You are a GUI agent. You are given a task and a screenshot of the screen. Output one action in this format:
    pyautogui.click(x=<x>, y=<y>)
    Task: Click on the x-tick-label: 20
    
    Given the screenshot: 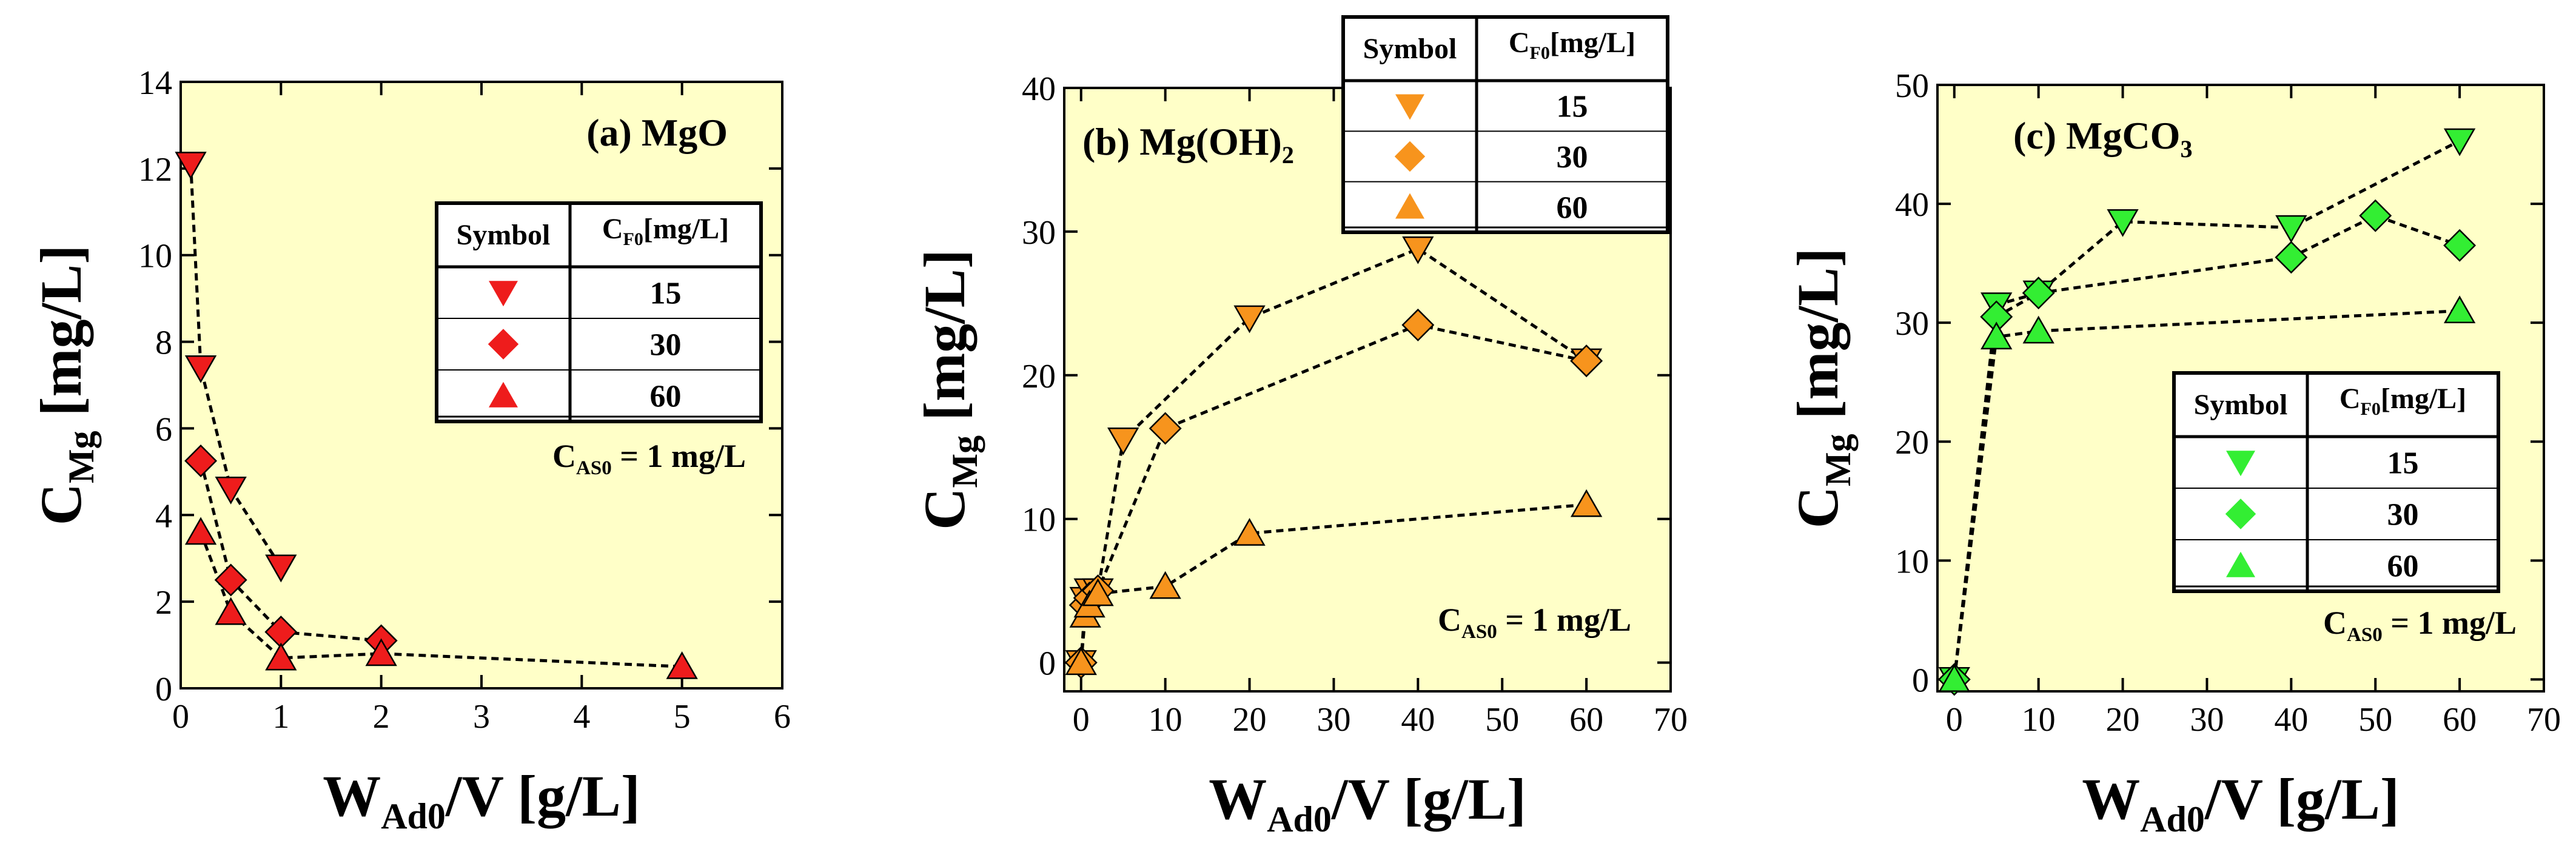 What is the action you would take?
    pyautogui.click(x=1250, y=720)
    